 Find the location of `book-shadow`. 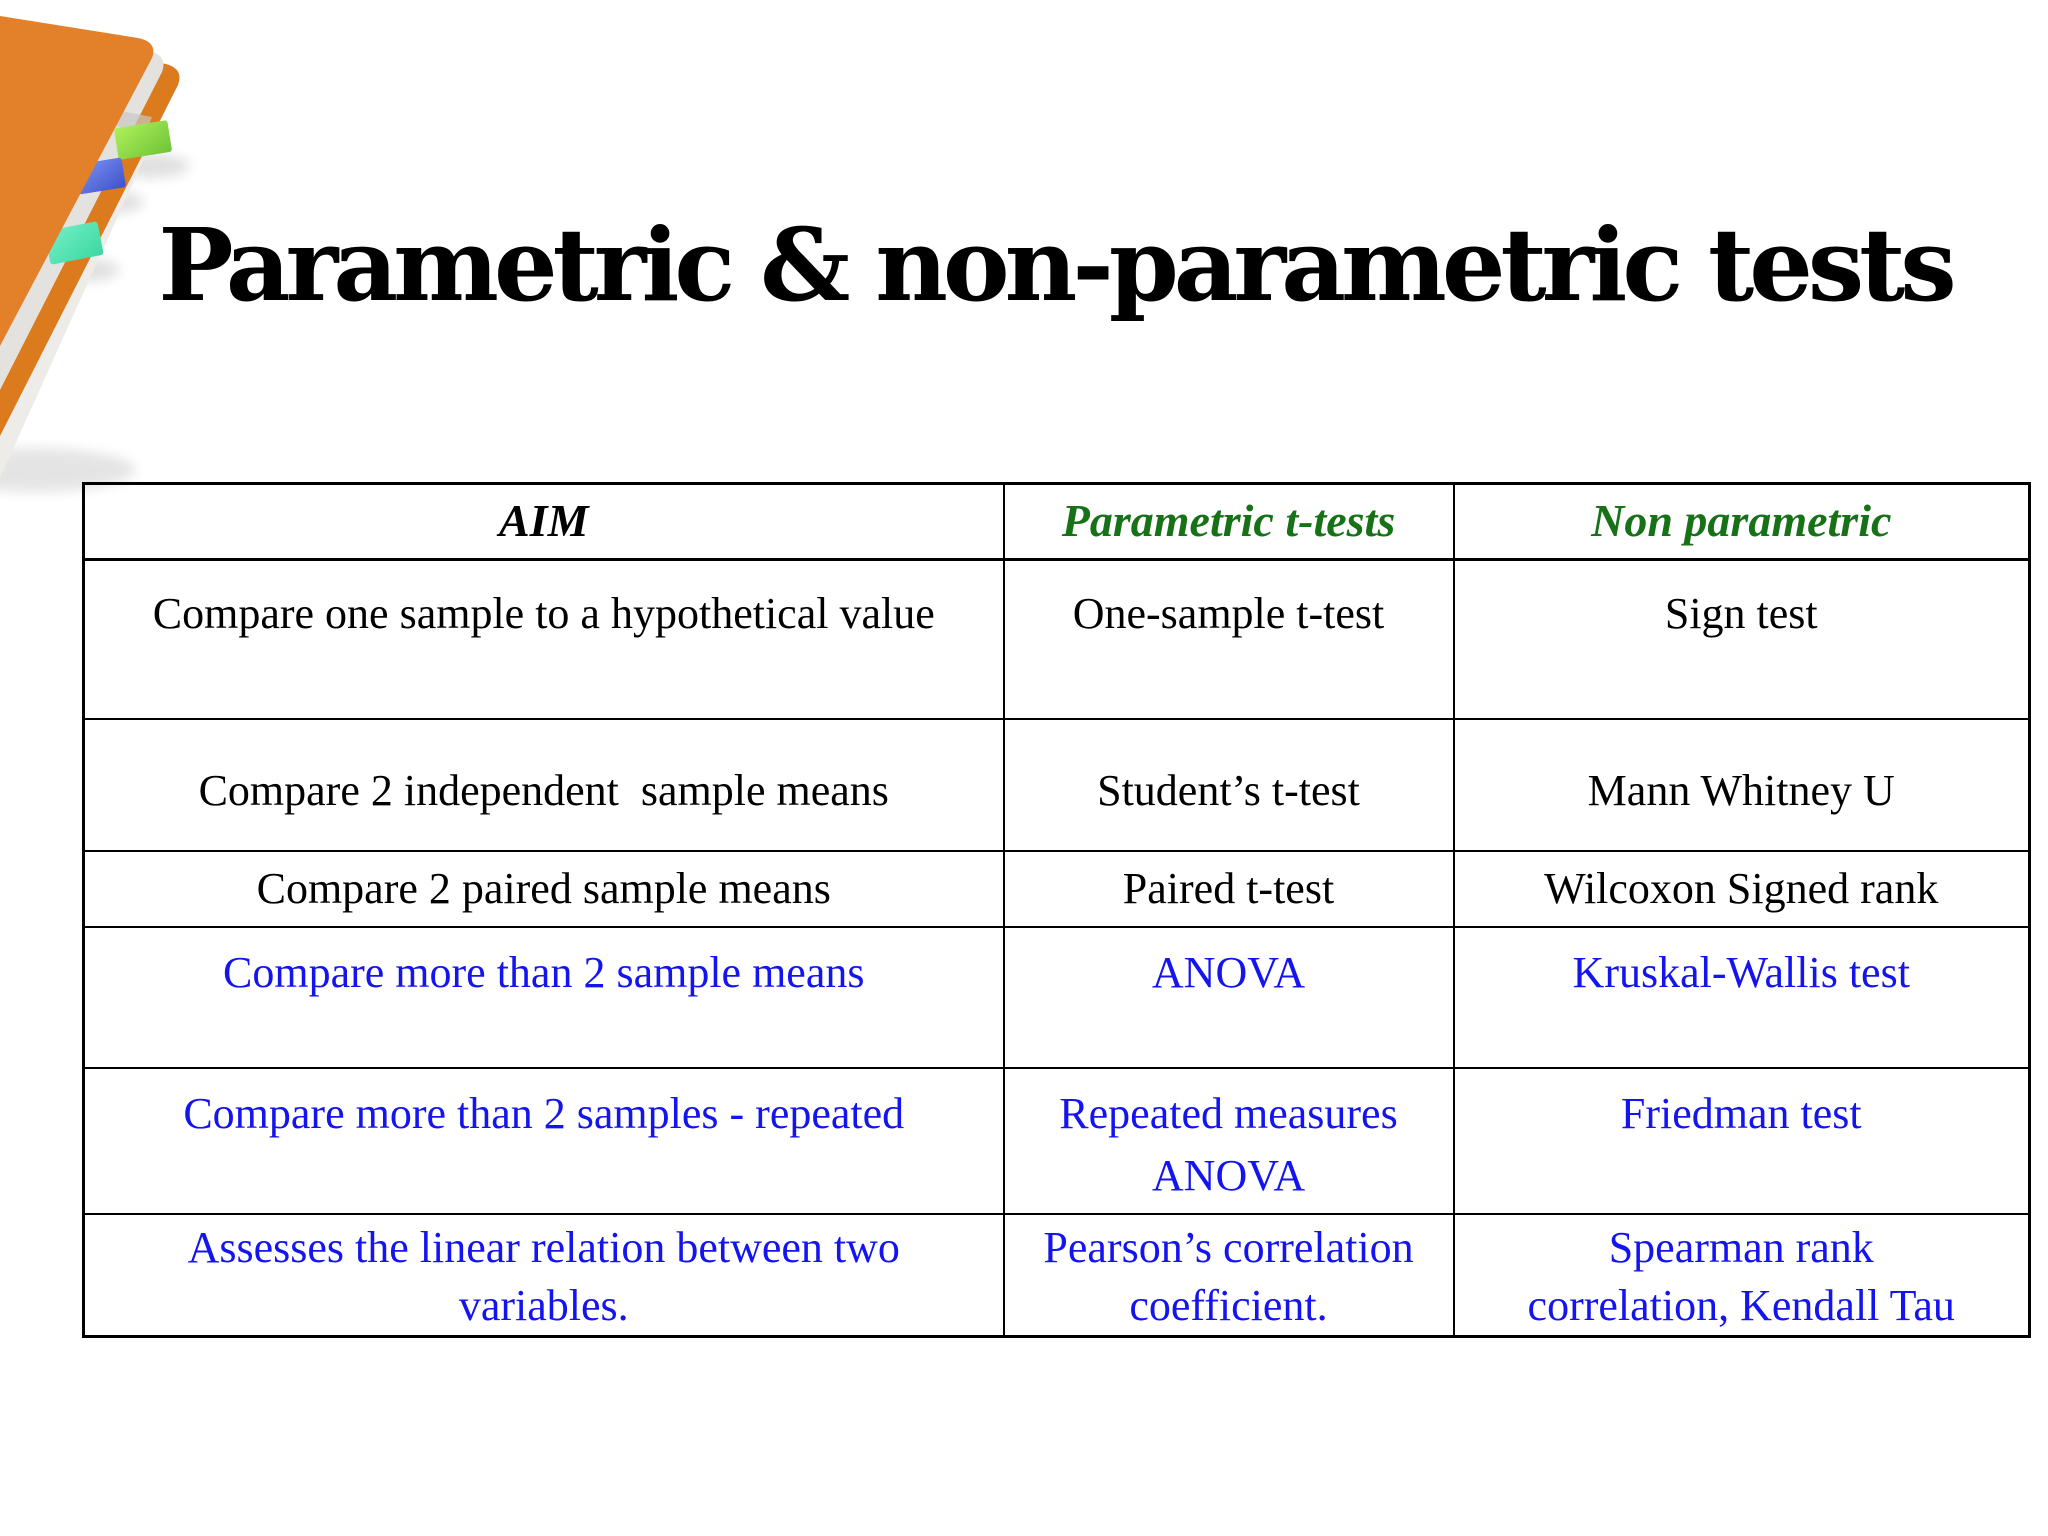

book-shadow is located at coordinates (68, 470).